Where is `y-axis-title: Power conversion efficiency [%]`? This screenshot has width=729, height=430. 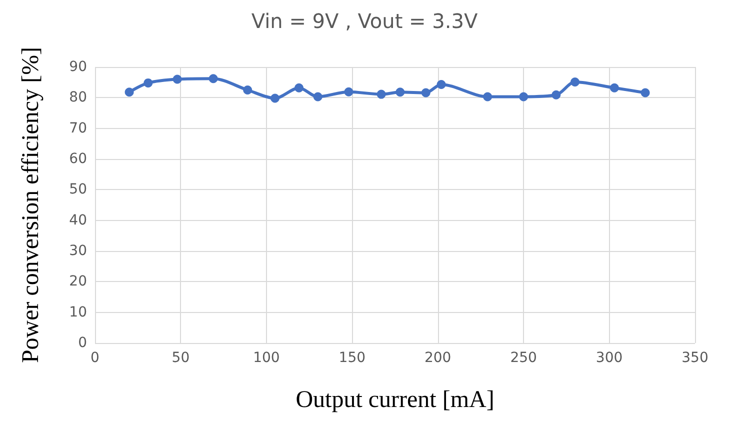 y-axis-title: Power conversion efficiency [%] is located at coordinates (31, 205).